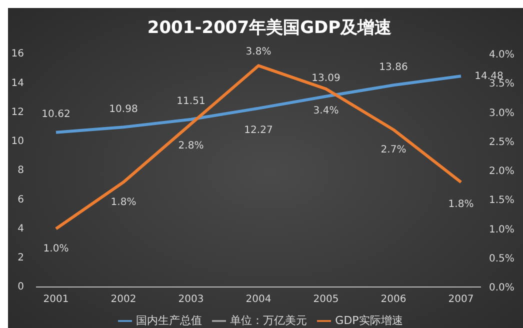  What do you see at coordinates (501, 258) in the screenshot?
I see `y2-tick-label: 0.5%` at bounding box center [501, 258].